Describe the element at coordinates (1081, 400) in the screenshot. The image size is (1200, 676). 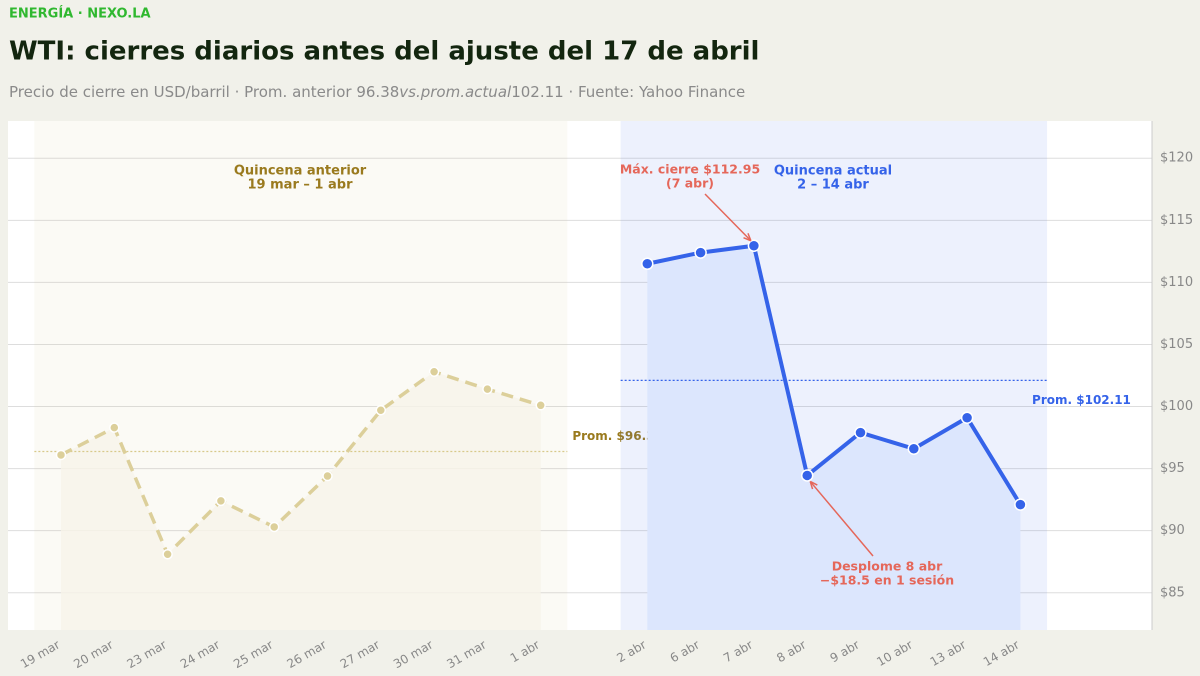
I see `average-label: Prom. $102.11` at that location.